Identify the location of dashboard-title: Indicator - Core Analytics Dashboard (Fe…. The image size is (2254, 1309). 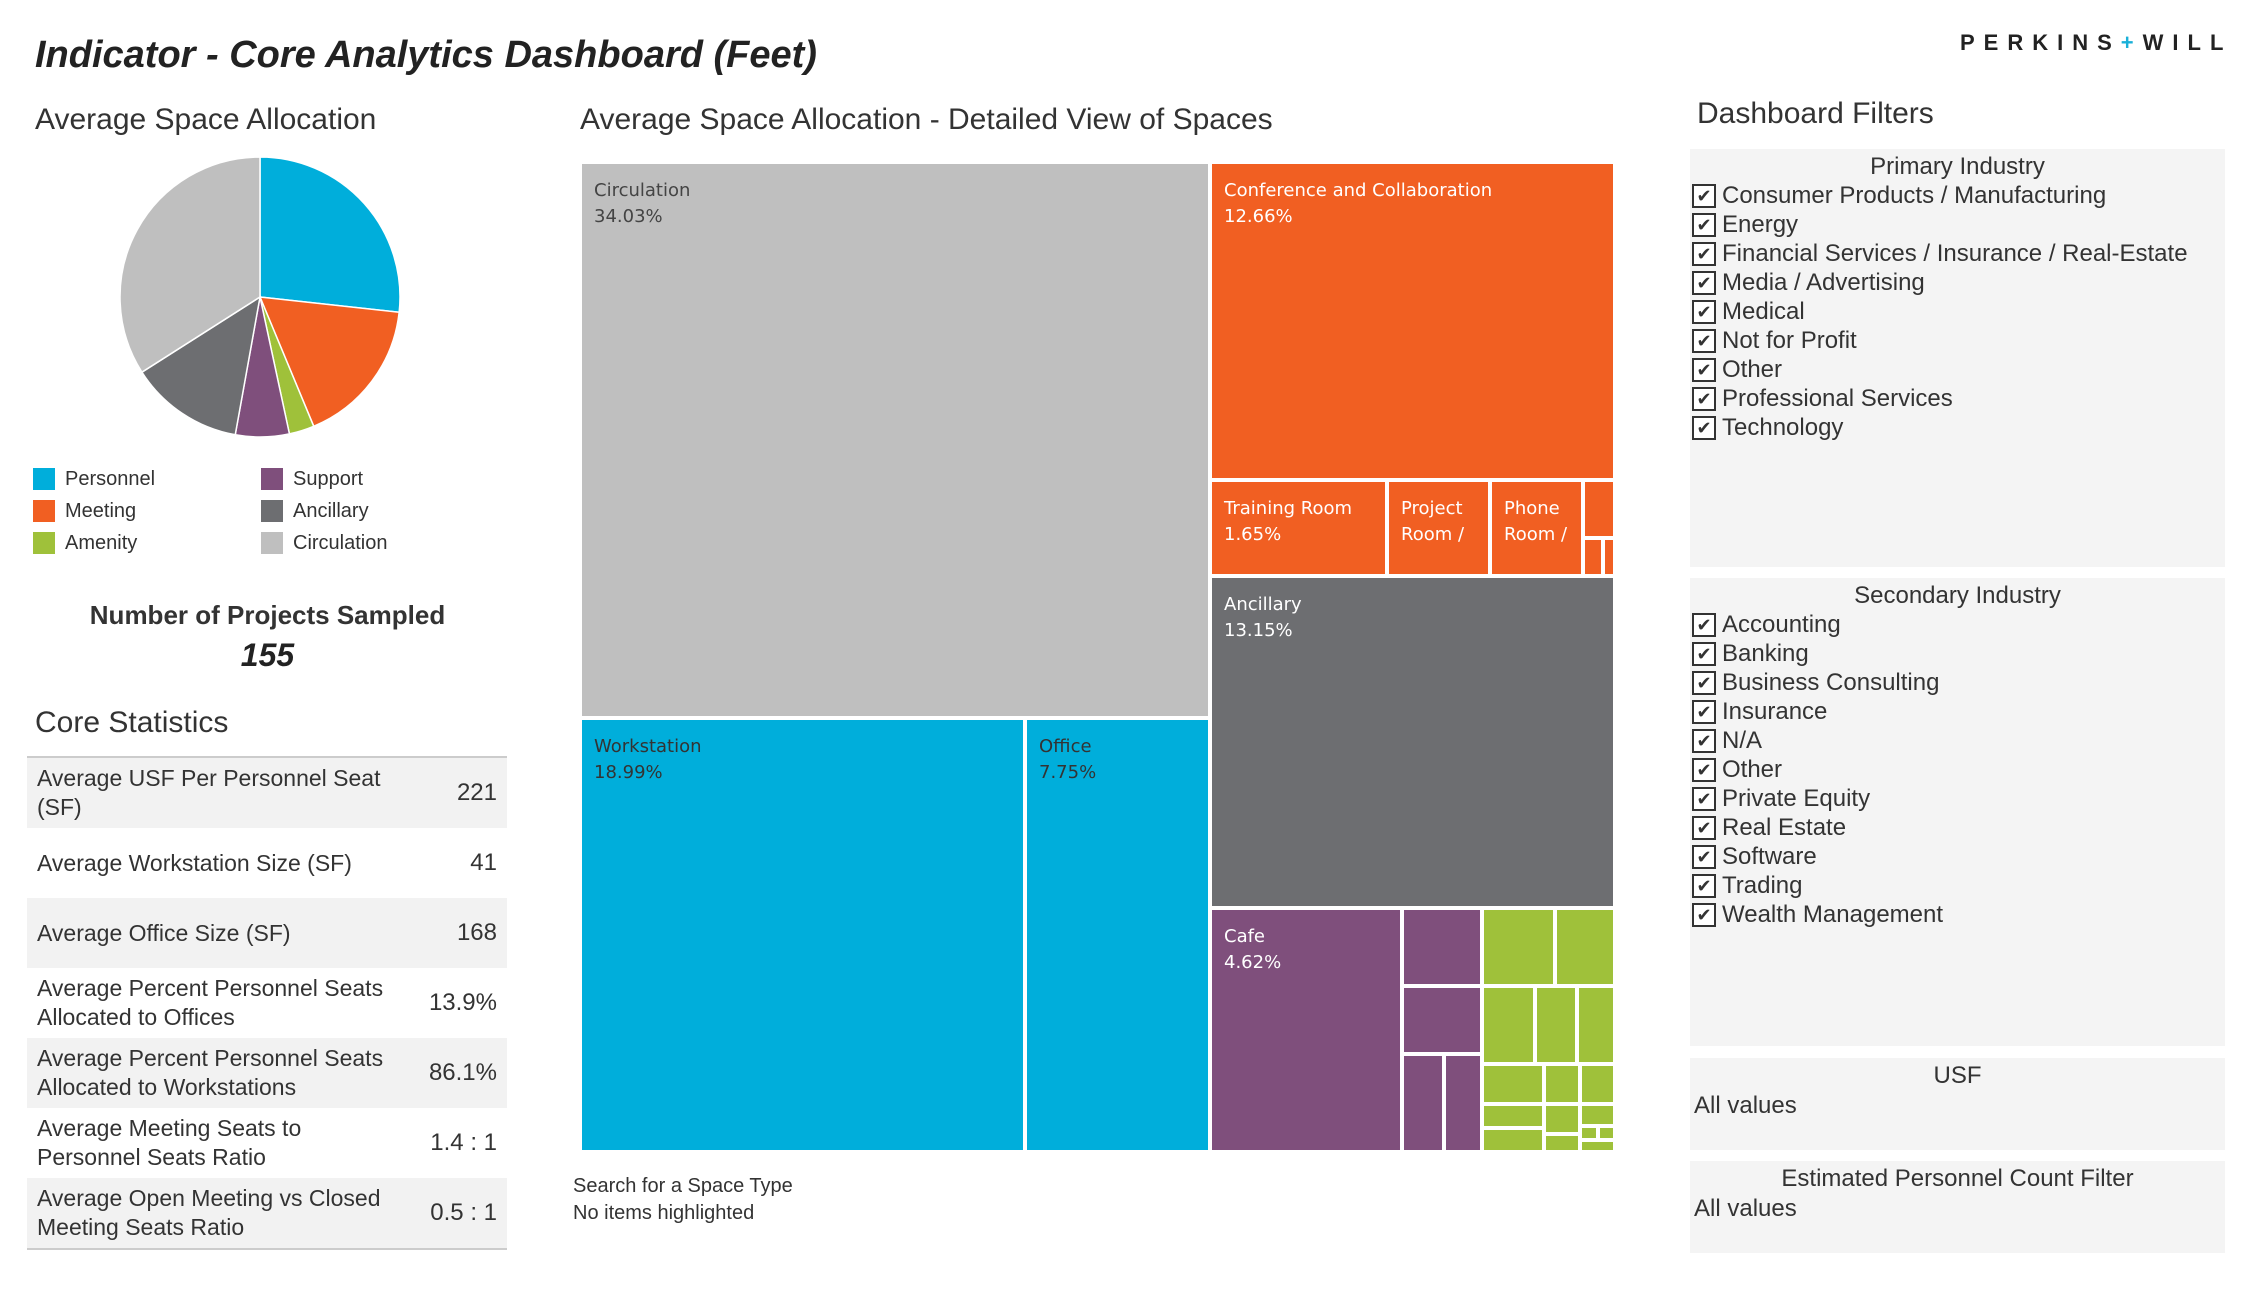
(426, 55).